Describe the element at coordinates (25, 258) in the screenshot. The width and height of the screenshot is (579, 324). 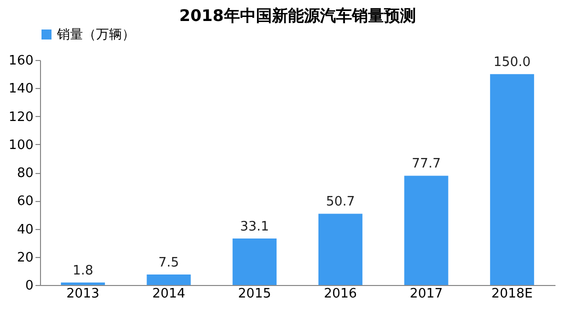
I see `y-tick-label: 20` at that location.